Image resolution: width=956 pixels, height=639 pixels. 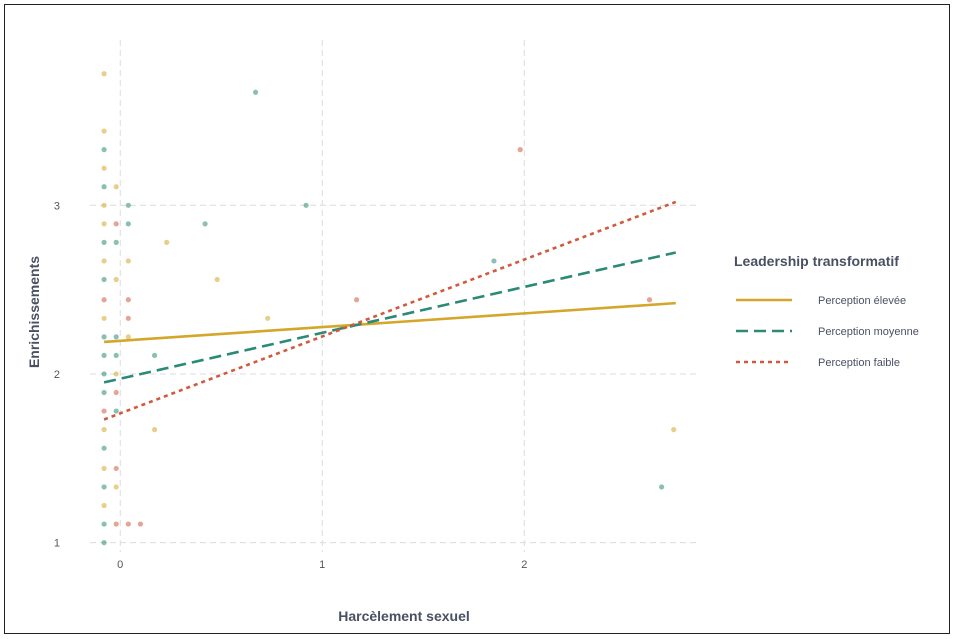 What do you see at coordinates (120, 565) in the screenshot?
I see `x-tick-label-0: 0` at bounding box center [120, 565].